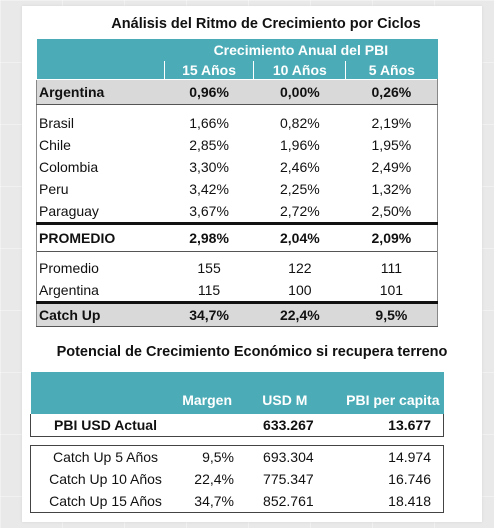  I want to click on cell-per-capita: 18.418, so click(388, 501).